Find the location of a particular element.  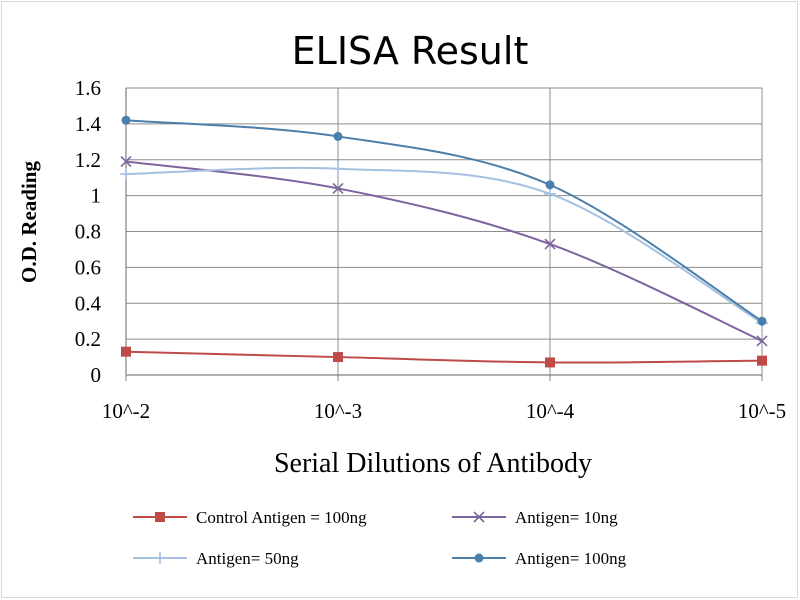

y-tick-label: 0.8 is located at coordinates (88, 232).